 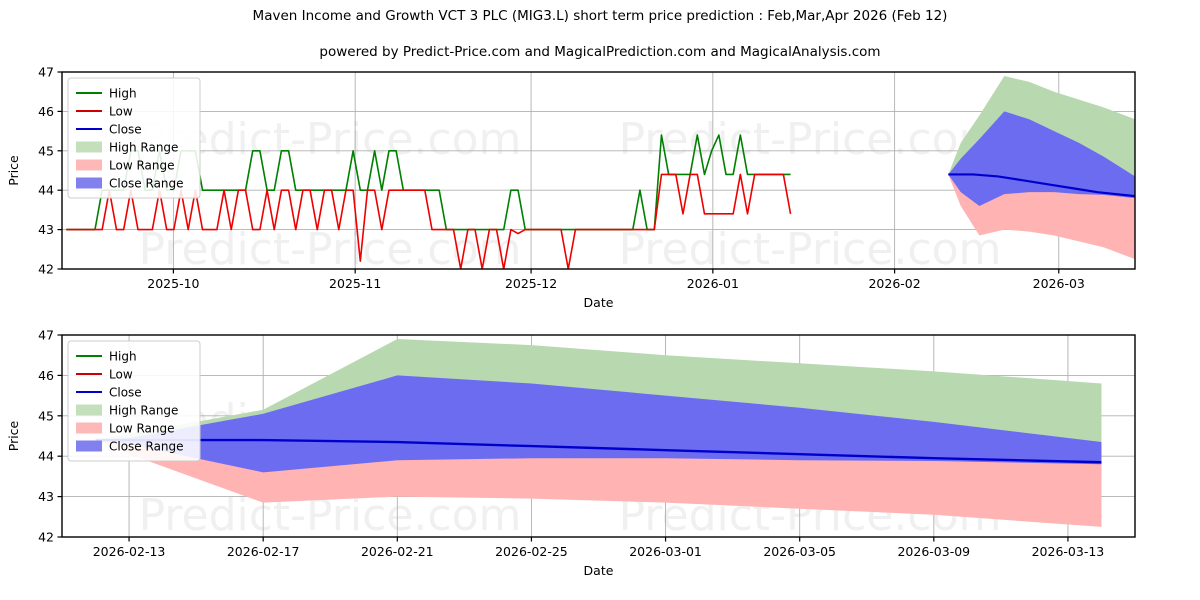 I want to click on x-tick-label: 2026-03-05, so click(x=799, y=551).